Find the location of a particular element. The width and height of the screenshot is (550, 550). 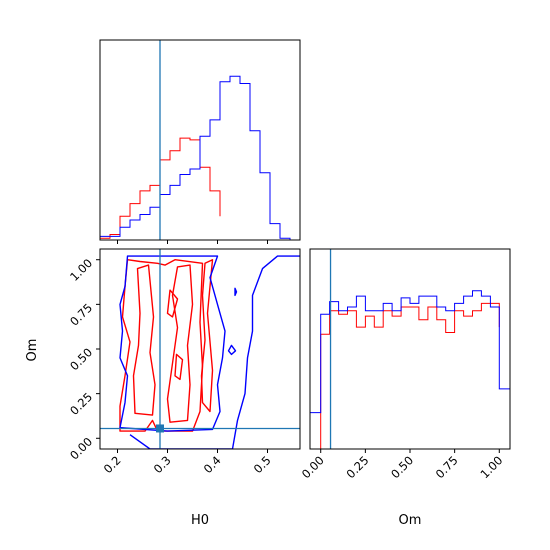

om-hist-frame is located at coordinates (410, 349).